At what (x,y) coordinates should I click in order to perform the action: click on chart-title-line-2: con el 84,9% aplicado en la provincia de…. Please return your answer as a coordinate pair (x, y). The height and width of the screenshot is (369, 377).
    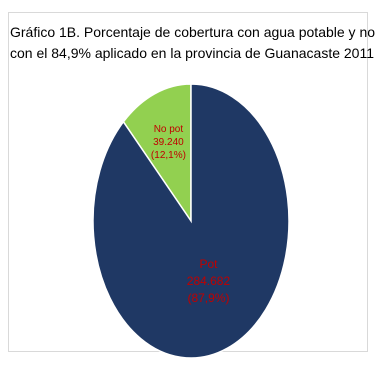
    Looking at the image, I should click on (192, 53).